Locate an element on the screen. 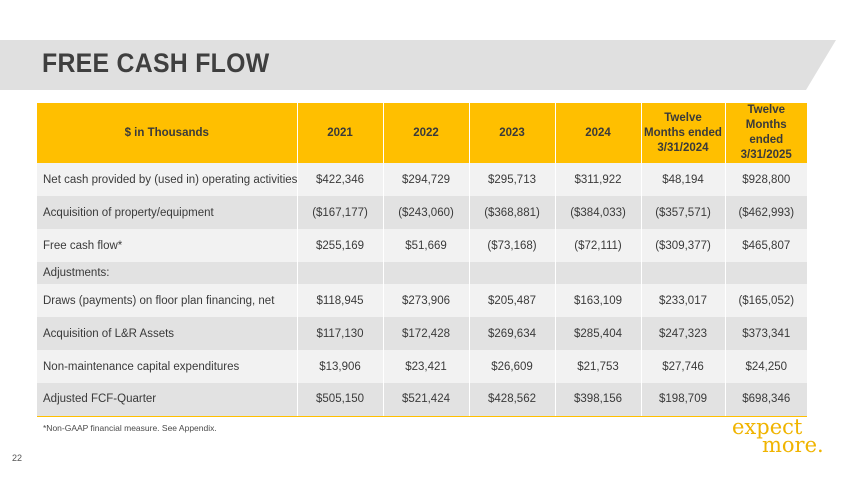 The height and width of the screenshot is (478, 850). table-cell: $428,562 is located at coordinates (511, 400).